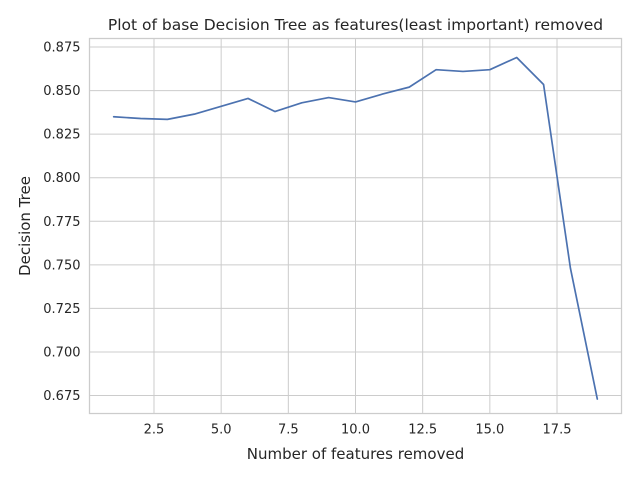 This screenshot has width=640, height=480. Describe the element at coordinates (61, 265) in the screenshot. I see `y-tick-label: 0.750` at that location.